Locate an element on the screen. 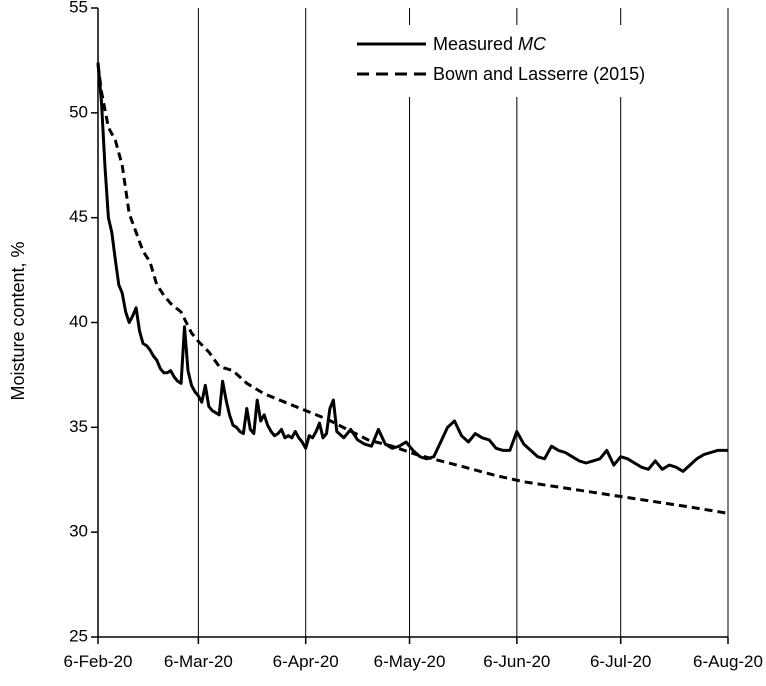  x-tick-label-6-Mar-20: 6-Mar-20 is located at coordinates (198, 661).